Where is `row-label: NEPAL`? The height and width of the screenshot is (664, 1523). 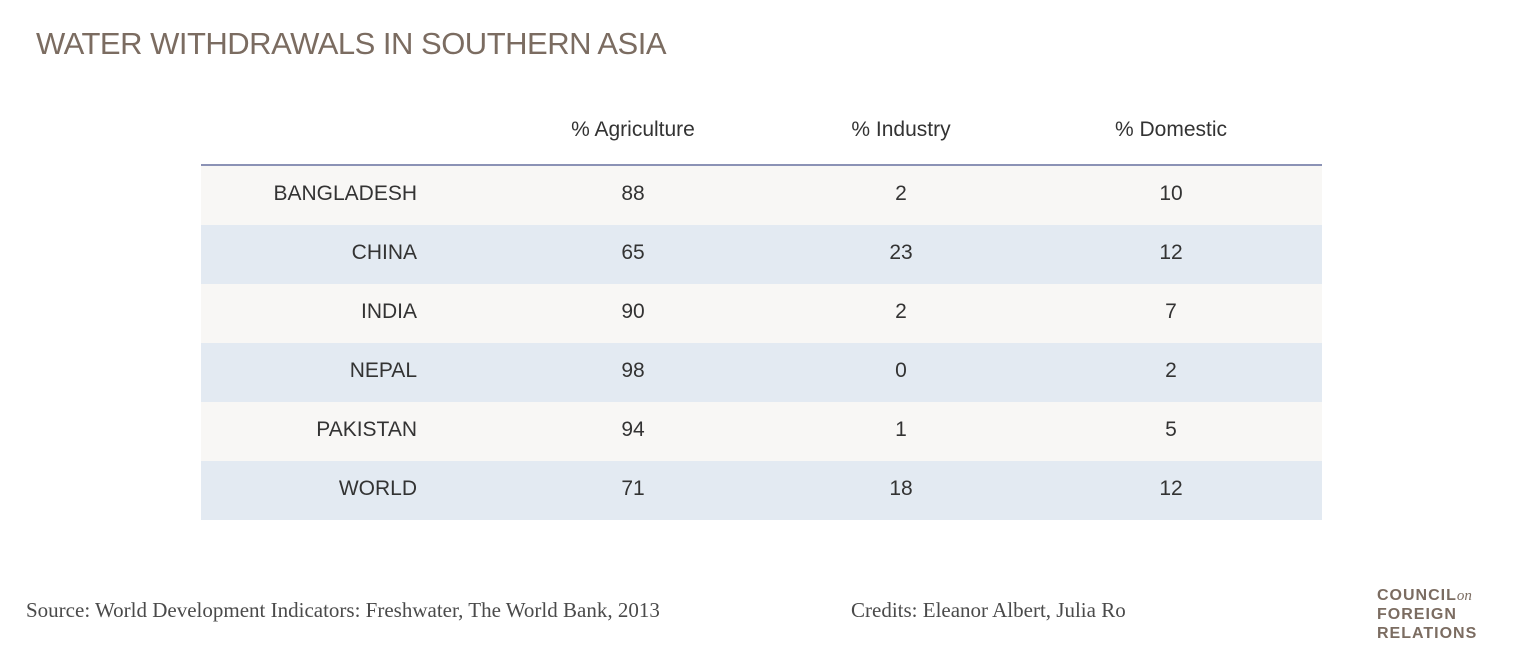 row-label: NEPAL is located at coordinates (383, 370).